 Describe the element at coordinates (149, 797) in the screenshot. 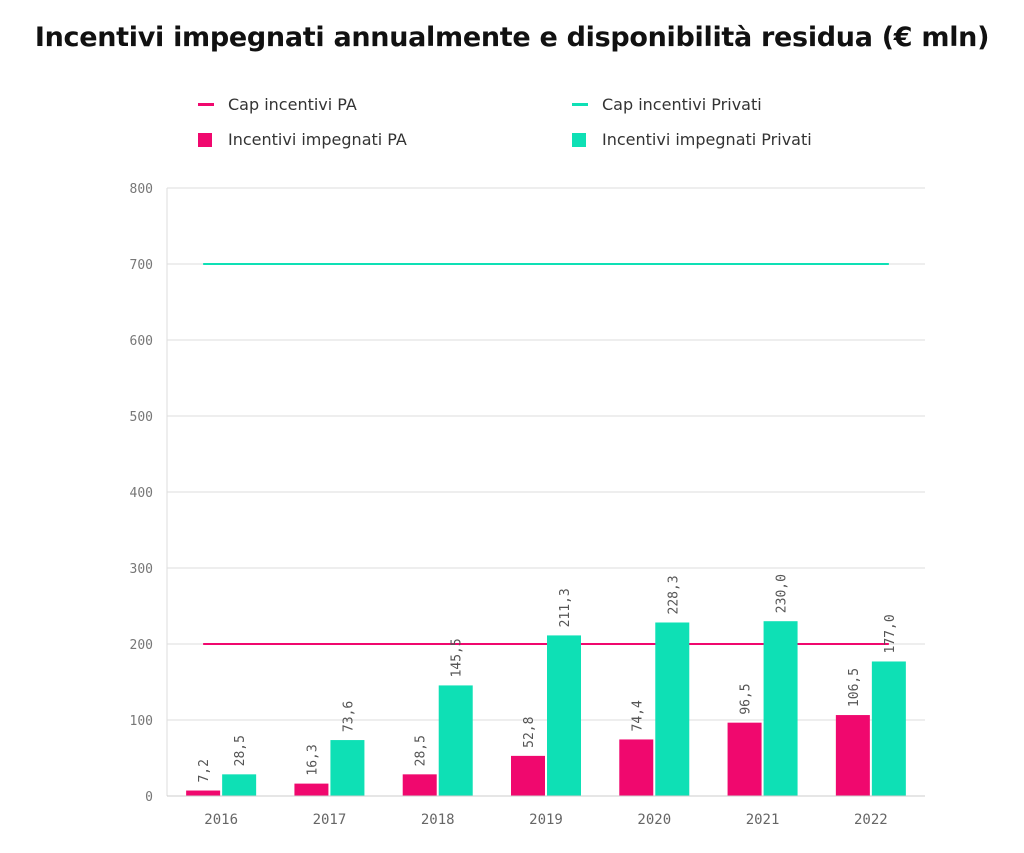

I see `y-tick-label: 0` at that location.